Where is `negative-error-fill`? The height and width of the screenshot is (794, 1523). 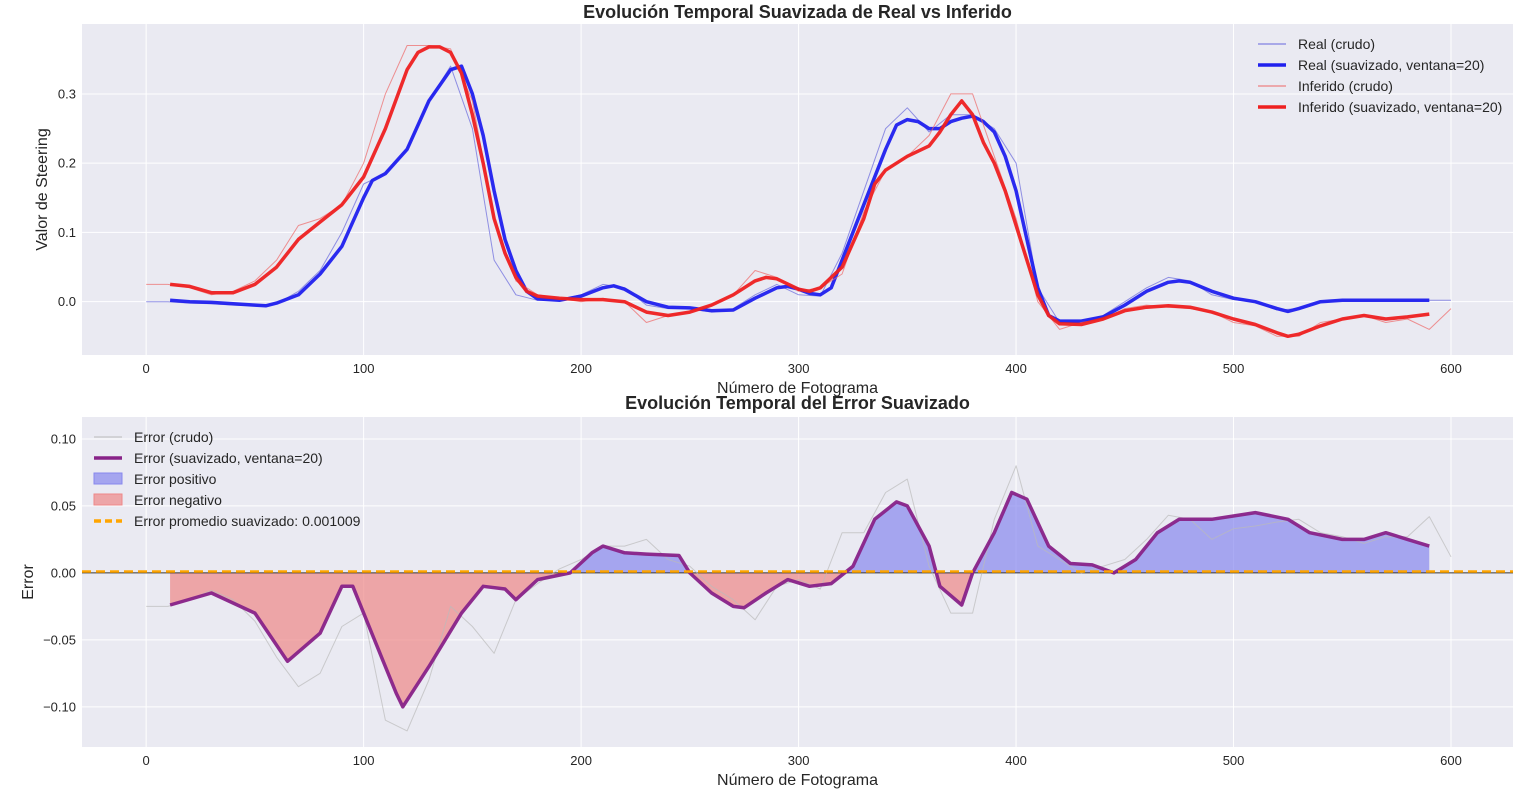 negative-error-fill is located at coordinates (571, 639).